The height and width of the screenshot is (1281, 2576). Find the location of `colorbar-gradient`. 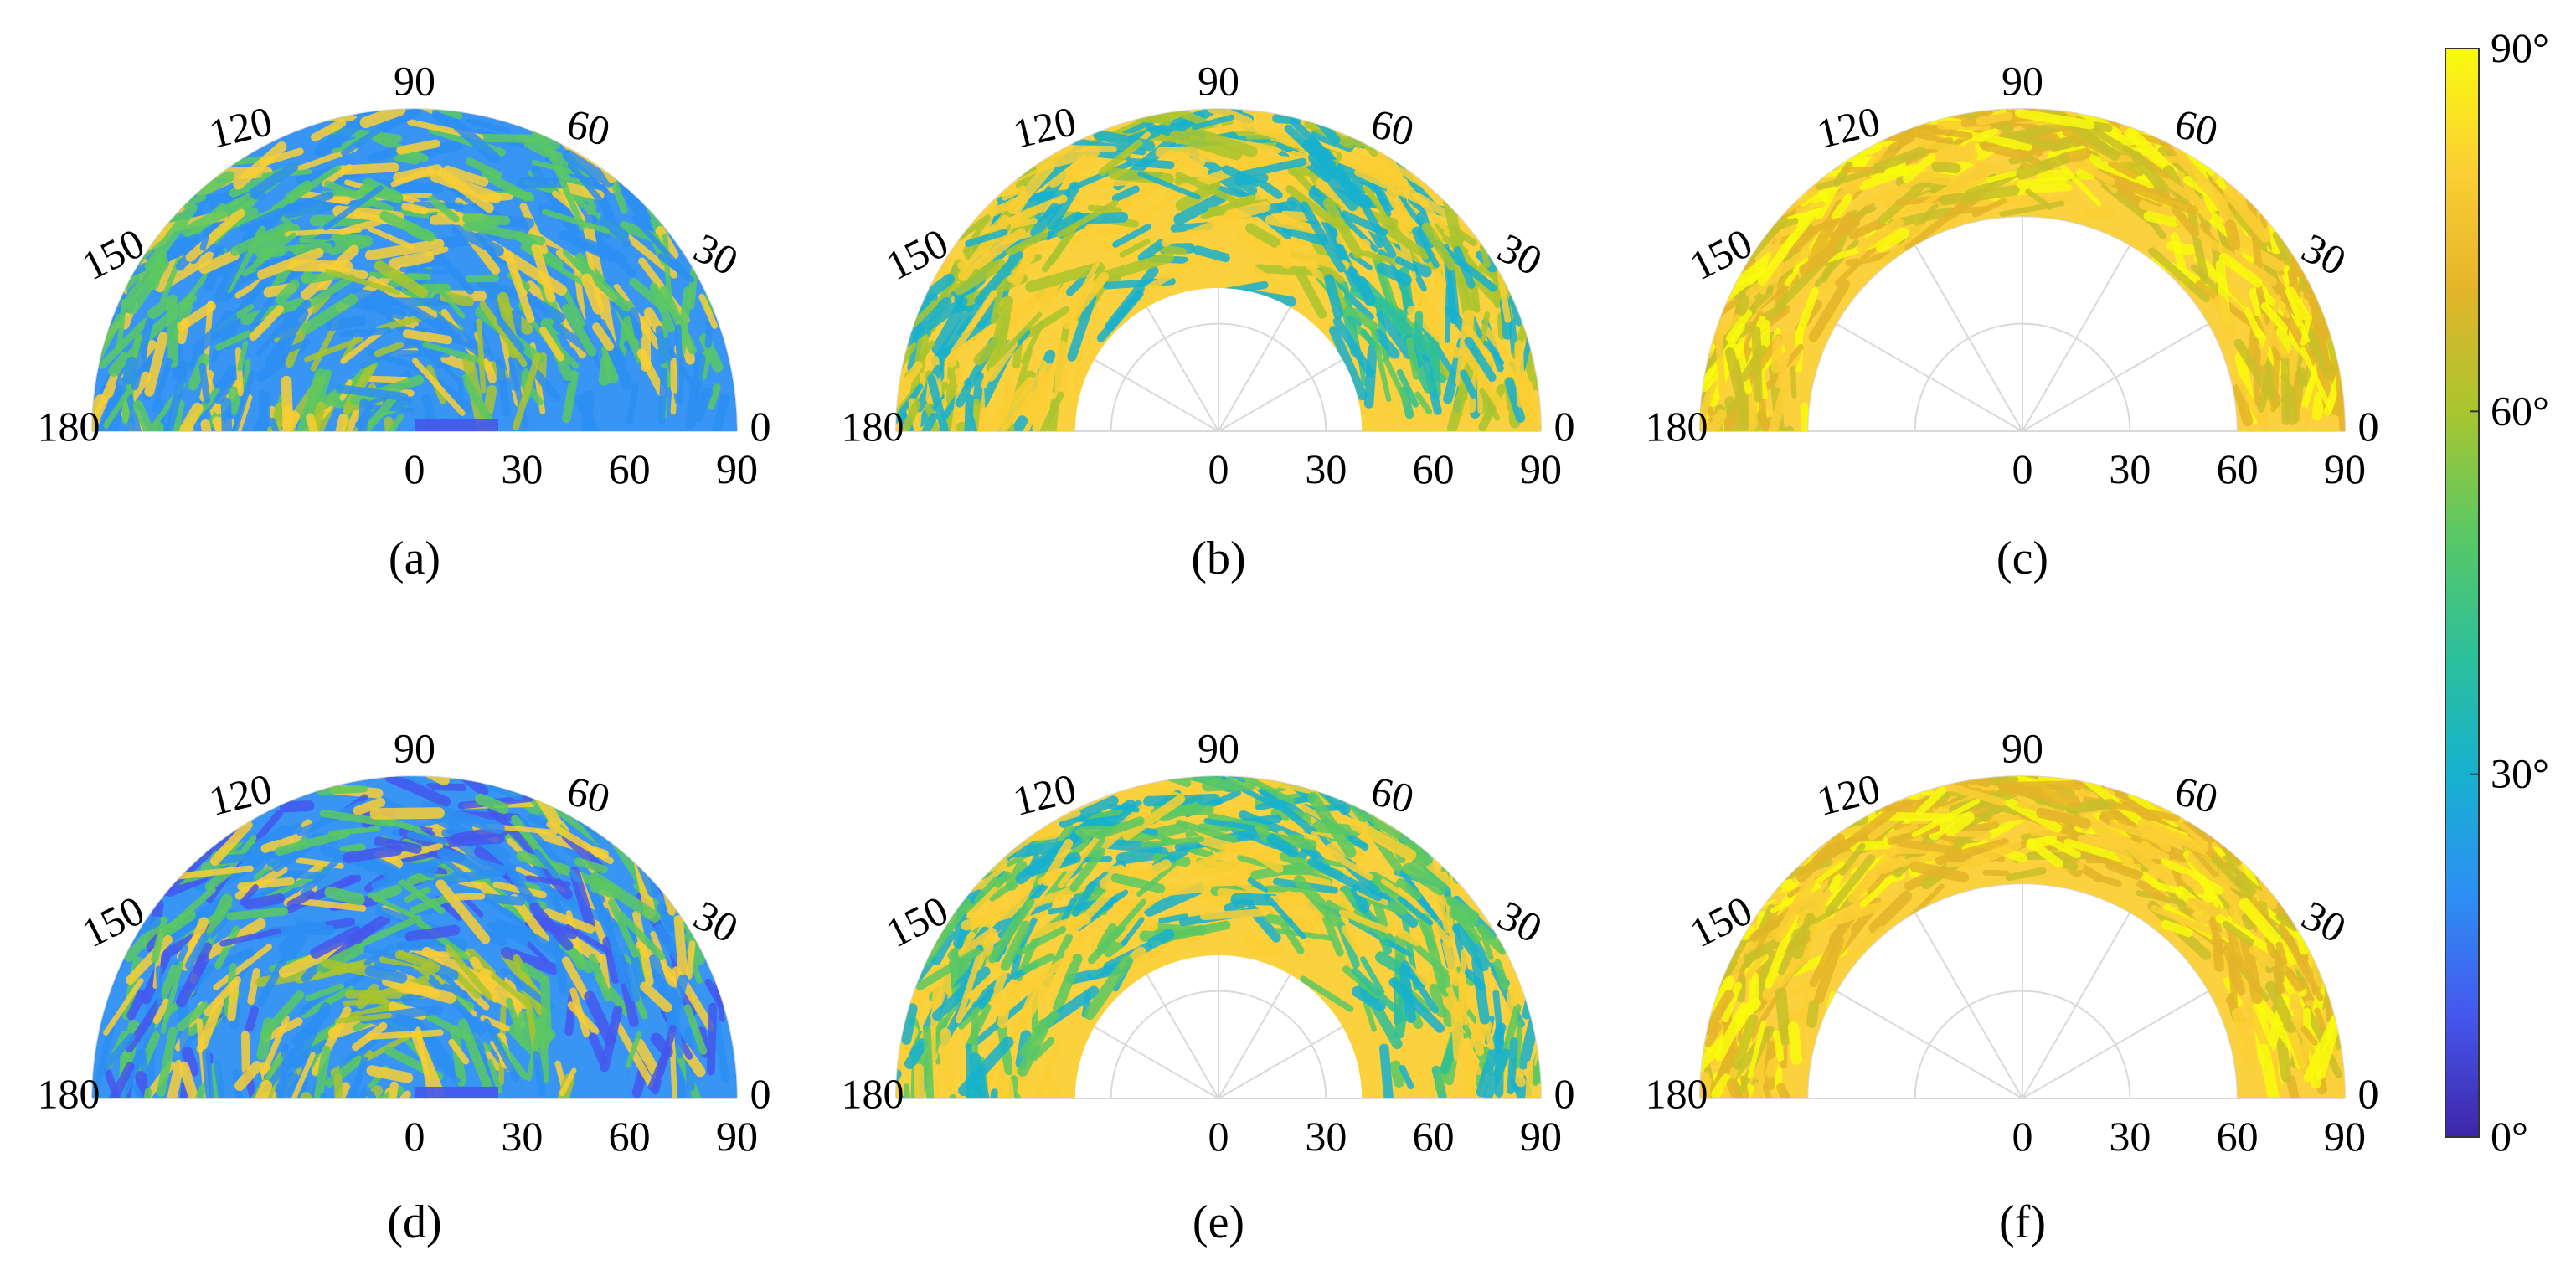

colorbar-gradient is located at coordinates (2462, 593).